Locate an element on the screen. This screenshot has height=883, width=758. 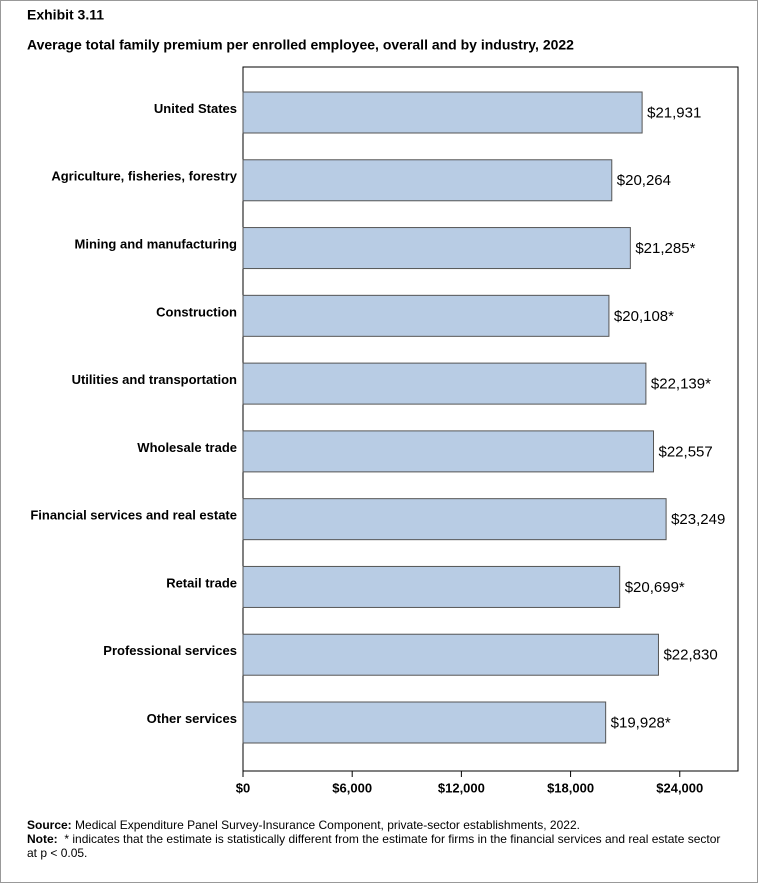
value-label: $19,928* is located at coordinates (641, 722).